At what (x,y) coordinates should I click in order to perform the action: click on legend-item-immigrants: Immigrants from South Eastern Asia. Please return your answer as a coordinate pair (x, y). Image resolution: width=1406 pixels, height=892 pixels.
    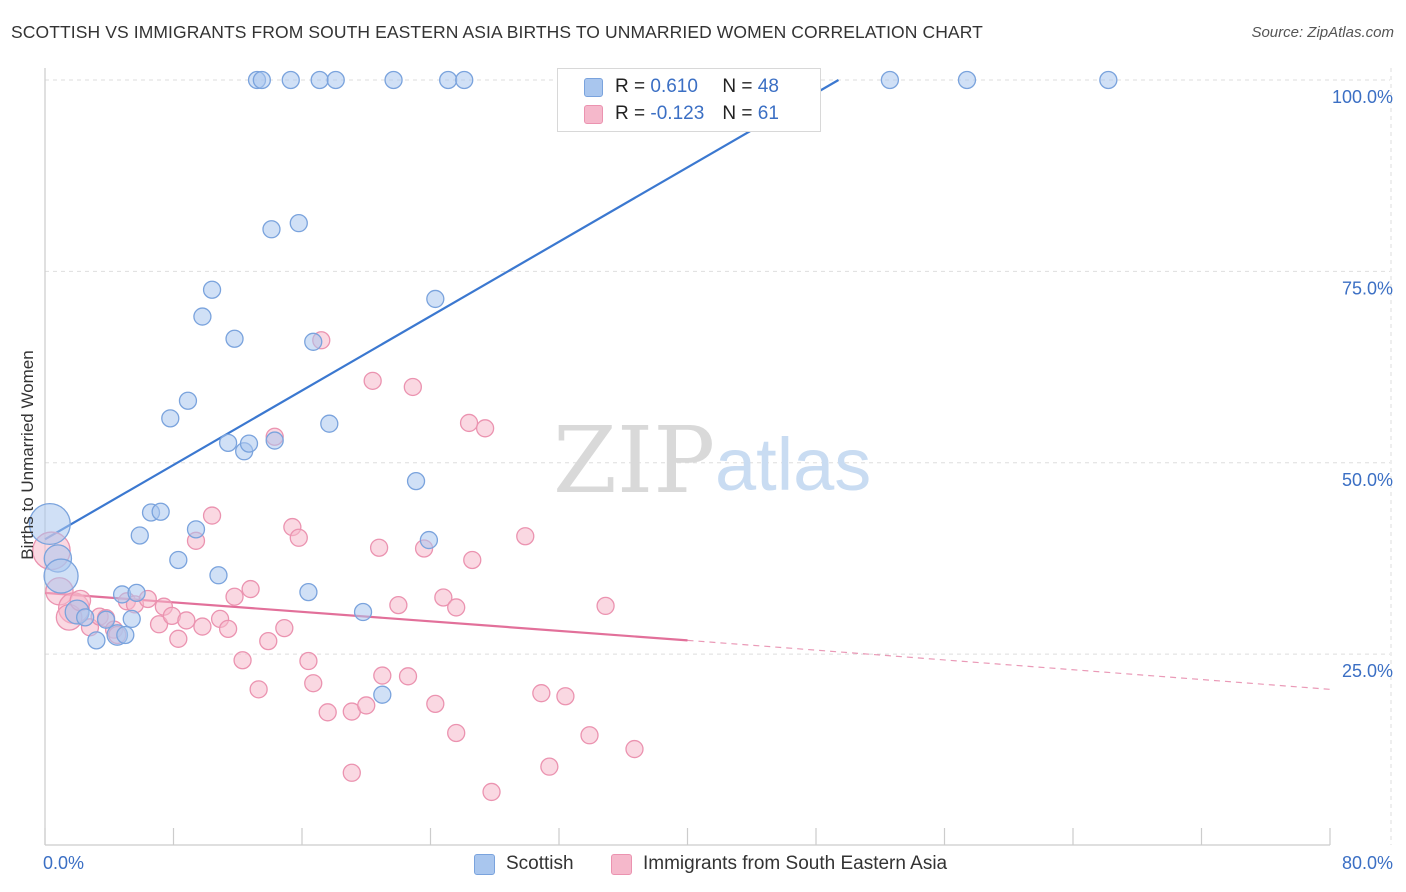
    Looking at the image, I should click on (779, 864).